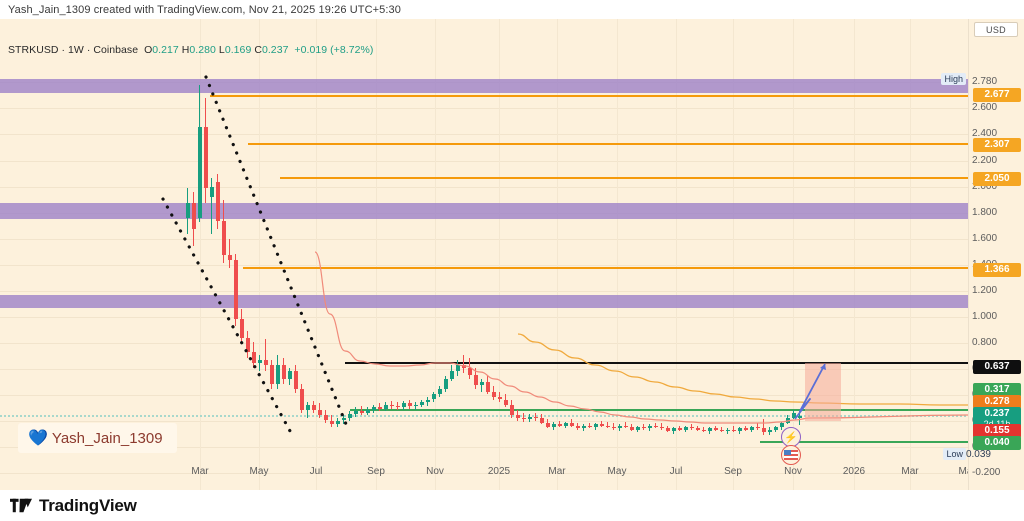 This screenshot has height=521, width=1024. Describe the element at coordinates (997, 179) in the screenshot. I see `price-tag: 2.050` at that location.